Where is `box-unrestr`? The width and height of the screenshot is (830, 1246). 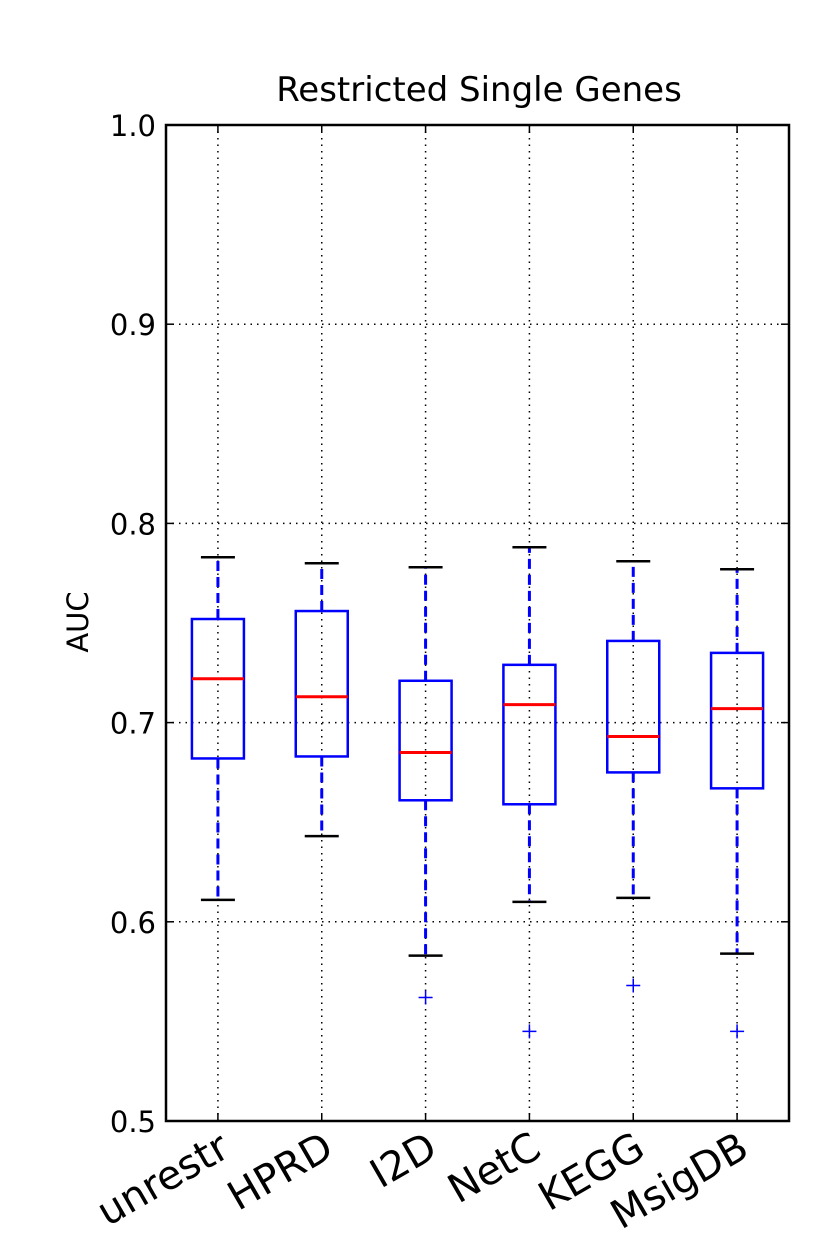 box-unrestr is located at coordinates (218, 729).